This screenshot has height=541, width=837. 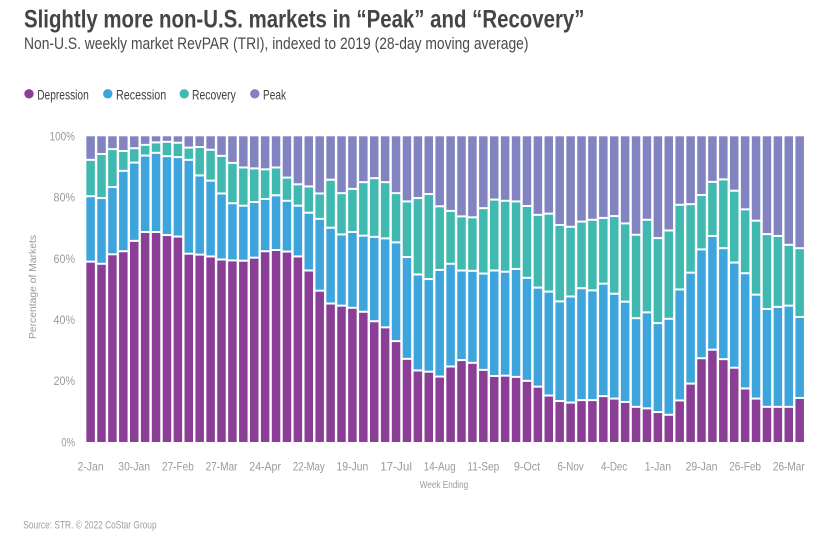 I want to click on svg-text: 26-Feb, so click(x=745, y=466).